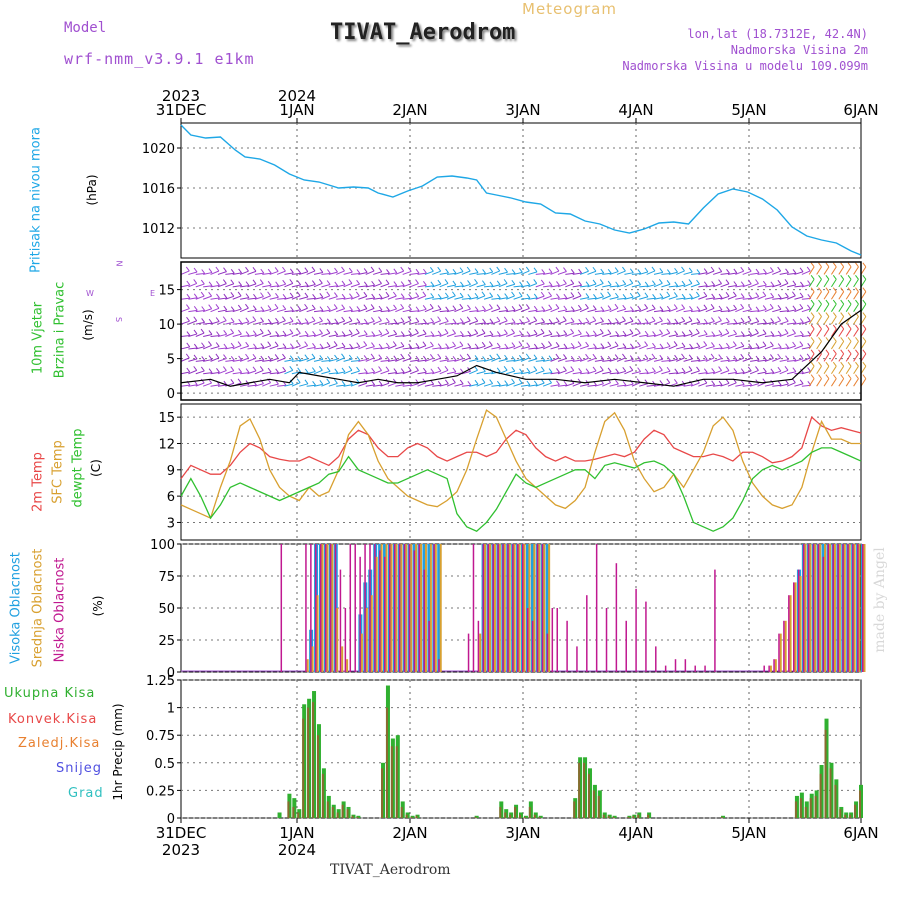 This screenshot has height=900, width=900. I want to click on bottom-date-label: 5JAN, so click(748, 833).